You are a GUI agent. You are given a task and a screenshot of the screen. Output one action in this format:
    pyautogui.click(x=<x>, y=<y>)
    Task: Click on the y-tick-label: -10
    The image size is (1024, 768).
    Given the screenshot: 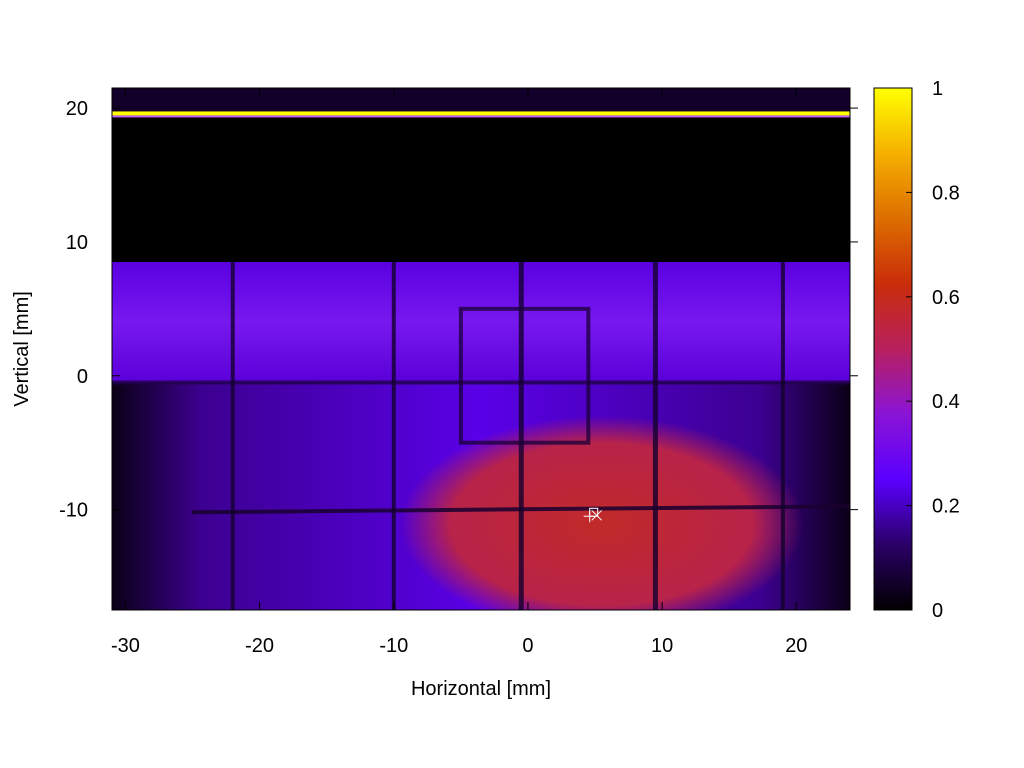 What is the action you would take?
    pyautogui.click(x=73, y=511)
    